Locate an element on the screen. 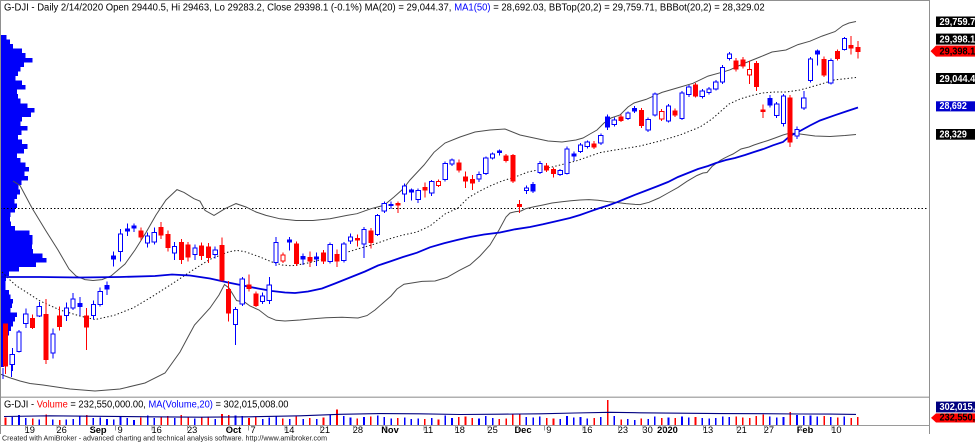  svg-text: 26 is located at coordinates (61, 430).